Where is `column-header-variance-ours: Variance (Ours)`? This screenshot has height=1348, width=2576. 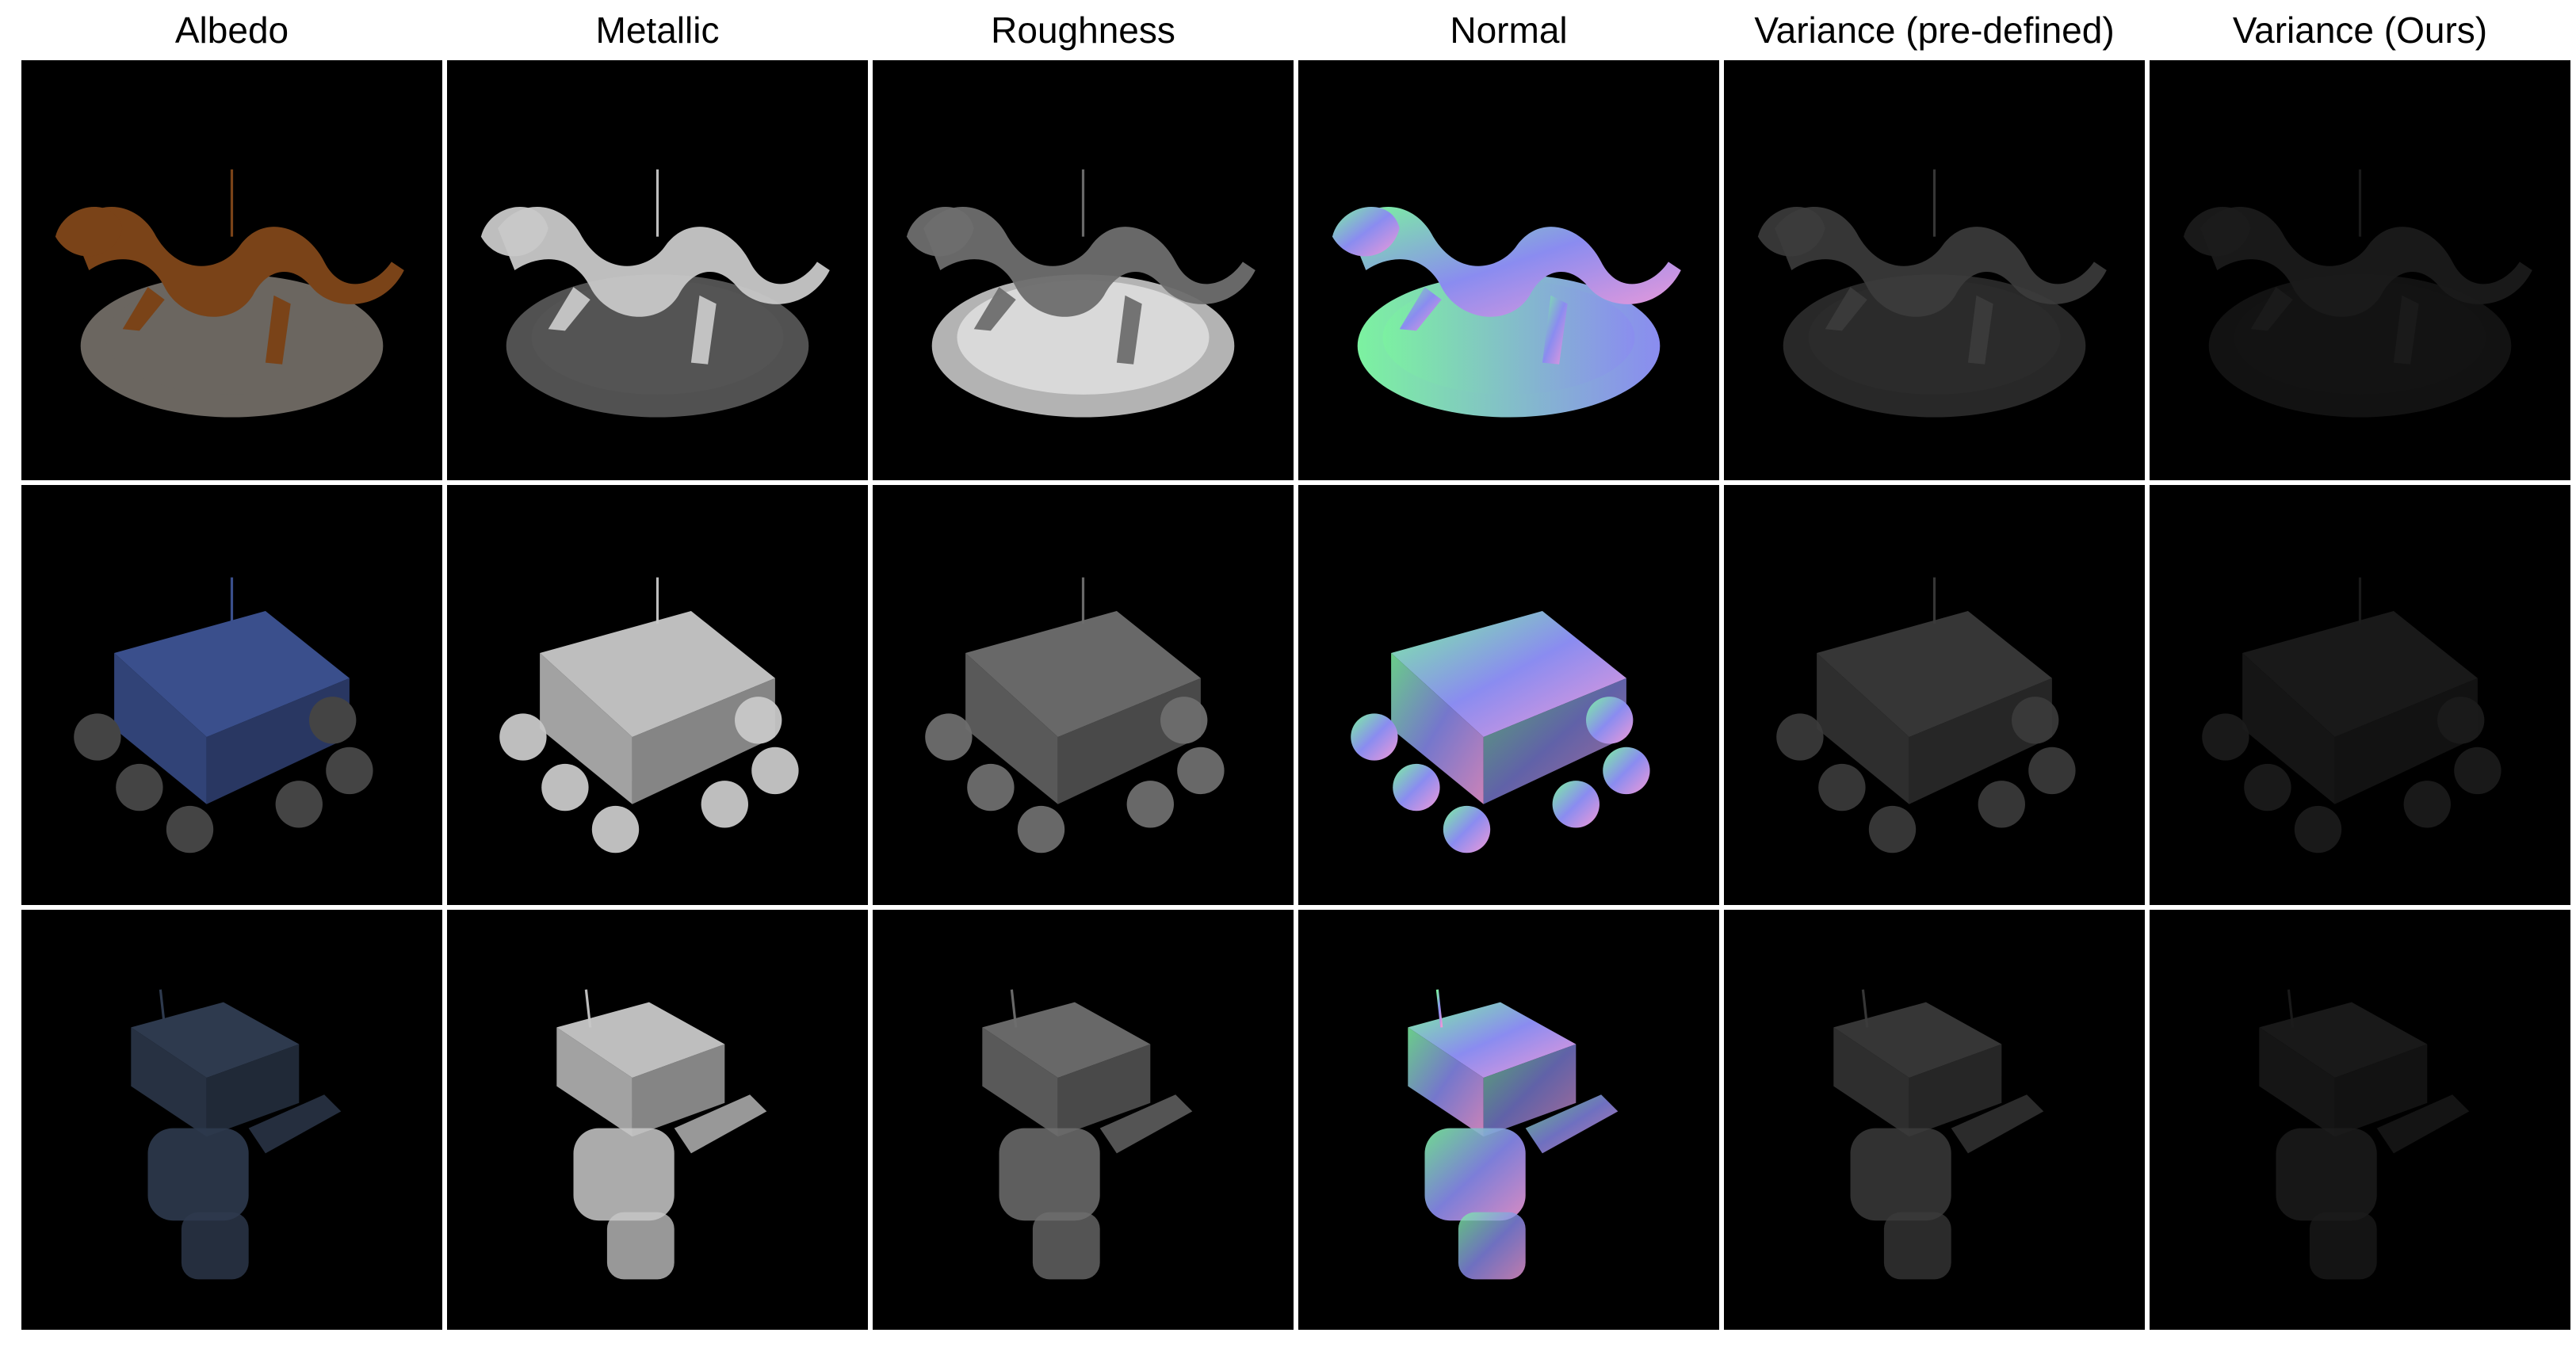
column-header-variance-ours: Variance (Ours) is located at coordinates (2360, 30).